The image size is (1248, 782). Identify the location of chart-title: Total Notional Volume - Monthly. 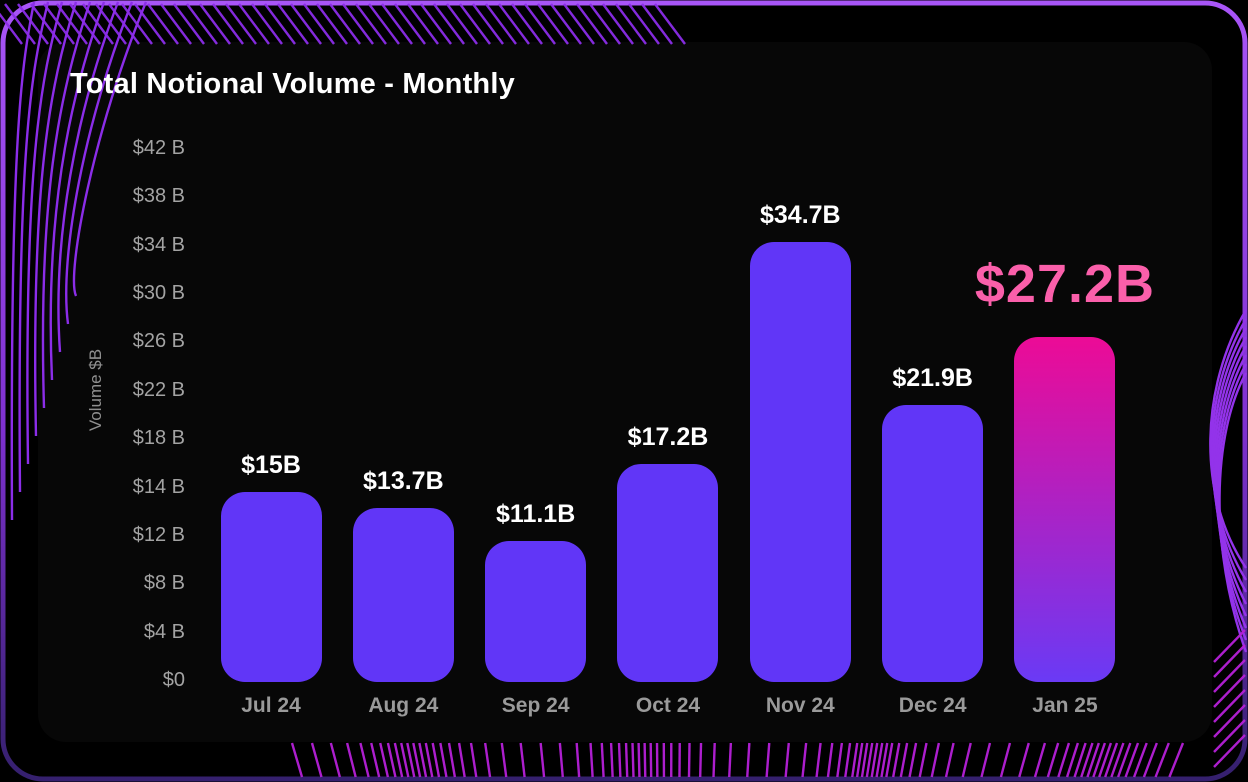
(292, 84).